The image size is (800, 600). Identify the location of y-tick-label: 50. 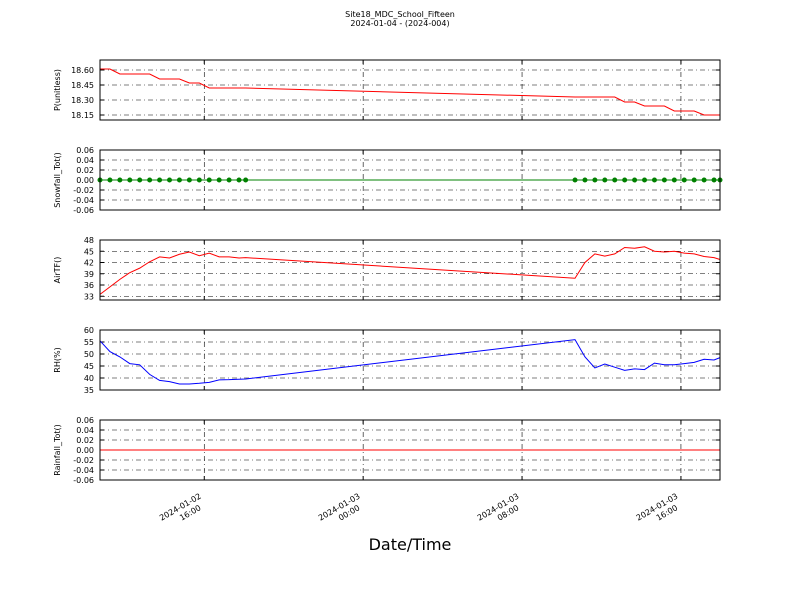
(89, 354).